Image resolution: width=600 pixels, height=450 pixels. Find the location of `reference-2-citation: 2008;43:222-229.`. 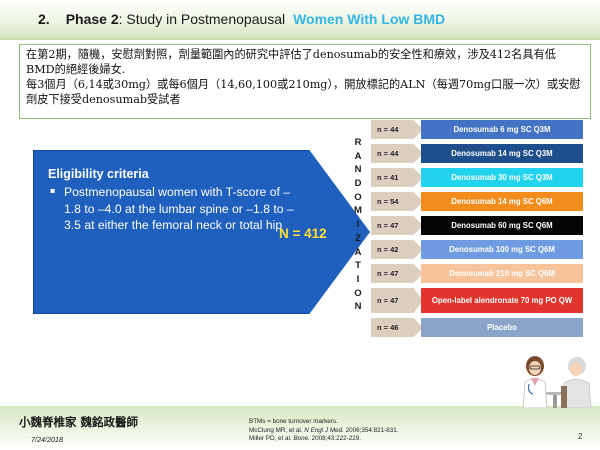

reference-2-citation: 2008;43:222-229. is located at coordinates (335, 439).